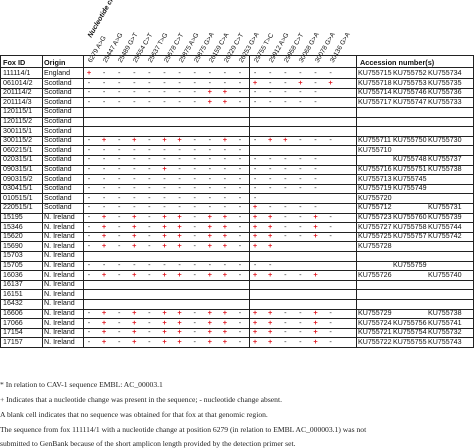 The image size is (474, 448). I want to click on accession-cell: KU755757, so click(410, 236).